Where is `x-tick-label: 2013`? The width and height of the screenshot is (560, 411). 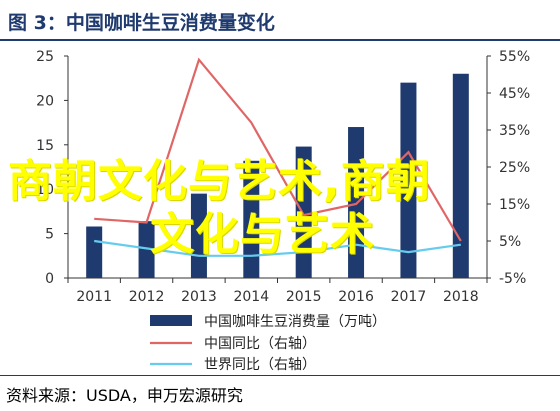
x-tick-label: 2013 is located at coordinates (199, 297).